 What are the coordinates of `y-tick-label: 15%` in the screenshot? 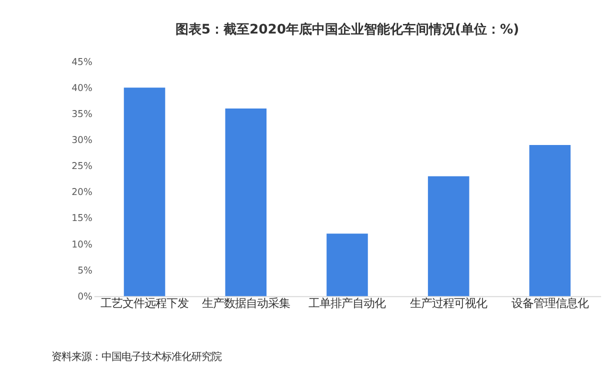 It's located at (82, 218).